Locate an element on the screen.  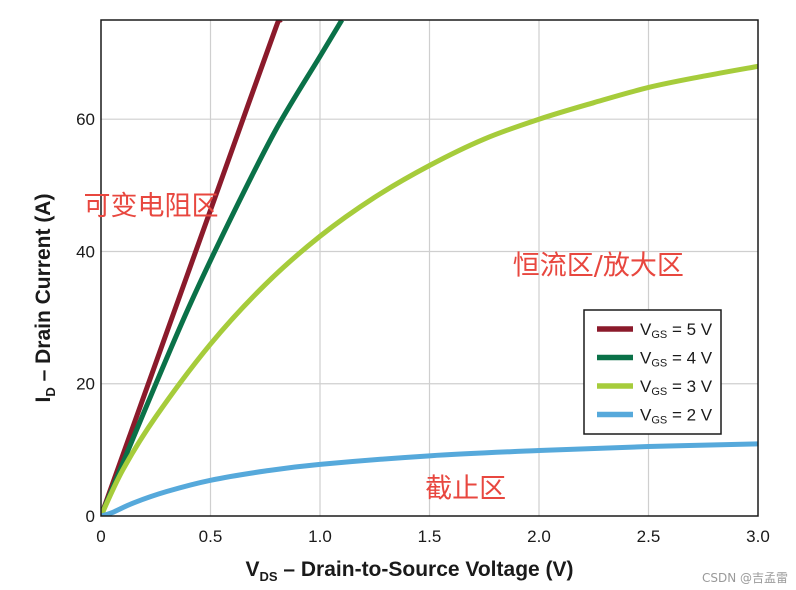
watermark-text: CSDN @吉孟雷 is located at coordinates (745, 578).